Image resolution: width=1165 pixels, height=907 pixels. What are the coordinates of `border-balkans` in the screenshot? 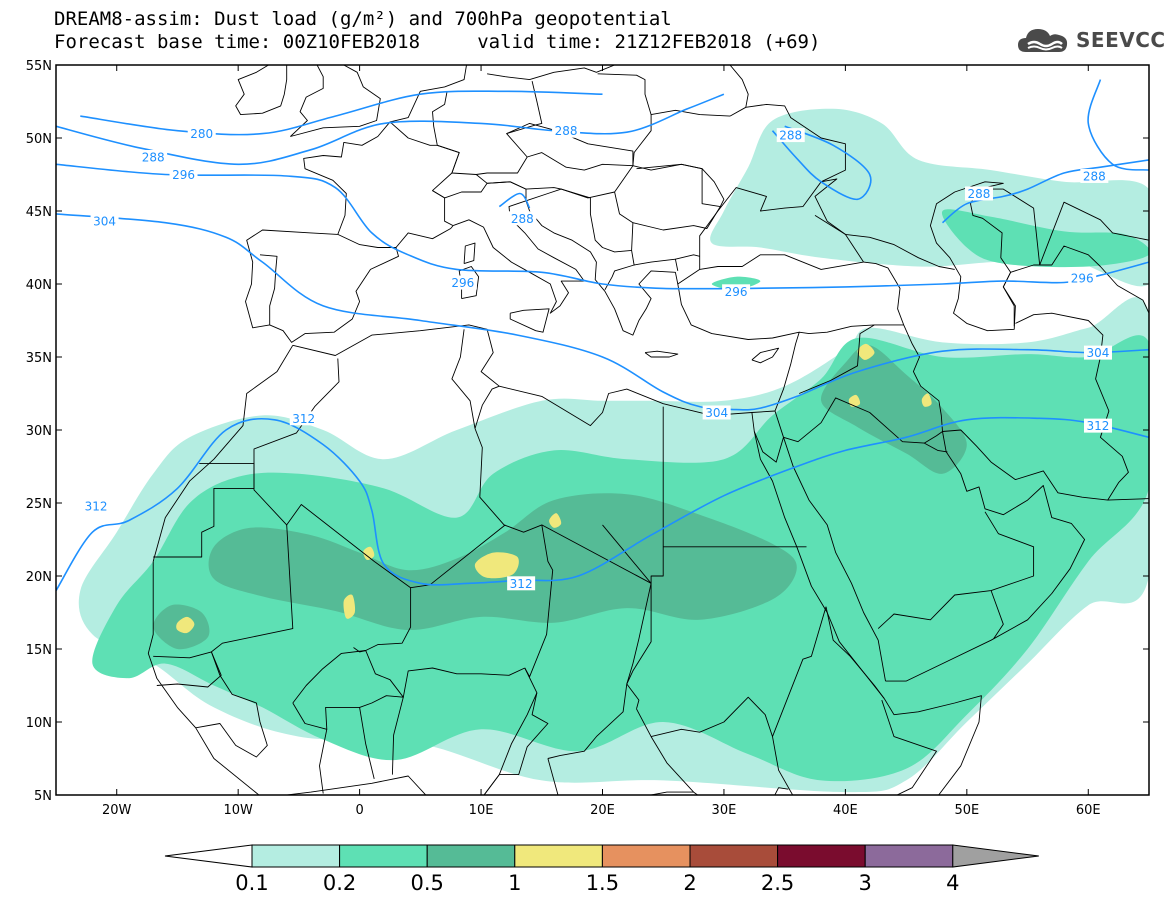 It's located at (579, 220).